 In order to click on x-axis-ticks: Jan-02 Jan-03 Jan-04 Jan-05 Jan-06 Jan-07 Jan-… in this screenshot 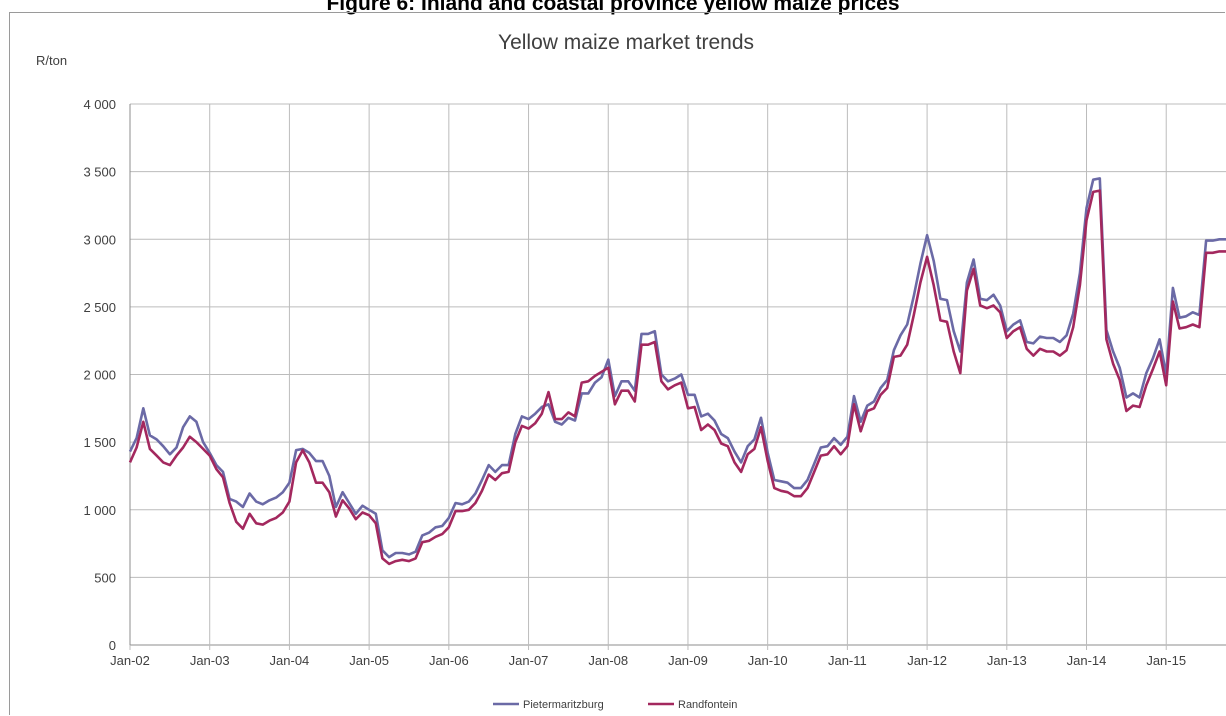, I will do `click(648, 660)`.